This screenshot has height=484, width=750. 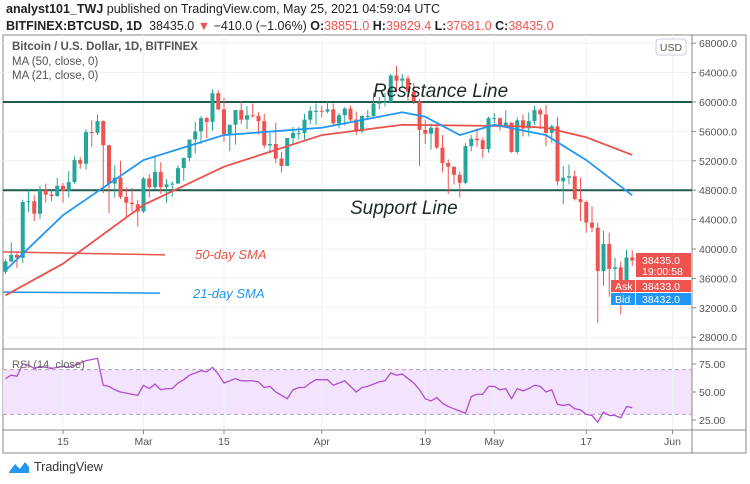 I want to click on price-tick-label: 68000.0, so click(x=718, y=44).